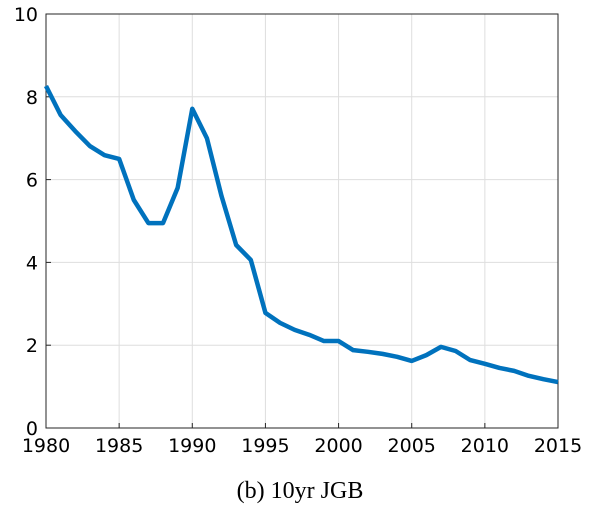 The width and height of the screenshot is (593, 514). Describe the element at coordinates (558, 446) in the screenshot. I see `x-tick-label: 2015` at that location.